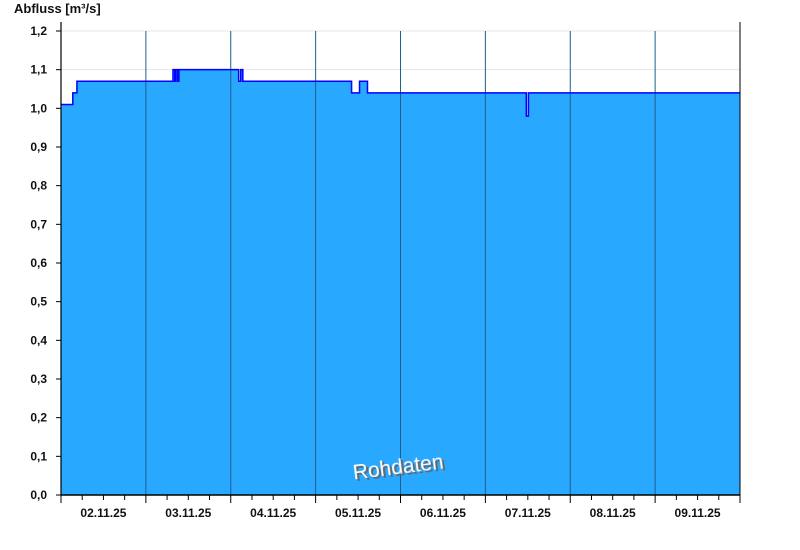 This screenshot has width=800, height=550. I want to click on x-tick-label: 08.11.25, so click(613, 513).